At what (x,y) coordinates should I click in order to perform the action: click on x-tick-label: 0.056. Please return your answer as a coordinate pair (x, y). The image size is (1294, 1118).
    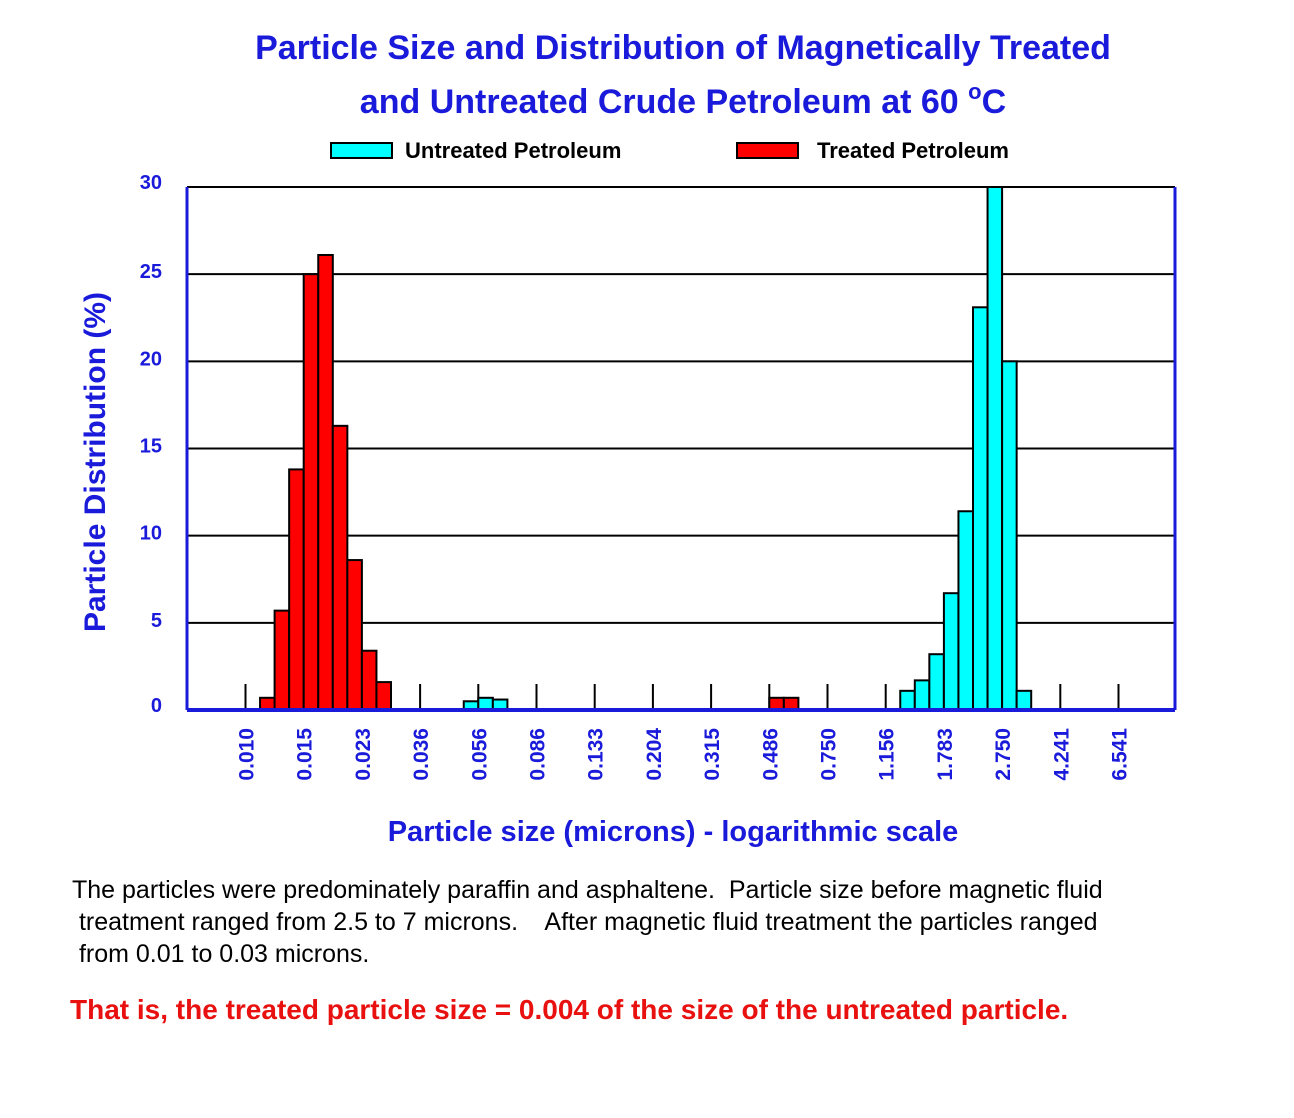
    Looking at the image, I should click on (479, 754).